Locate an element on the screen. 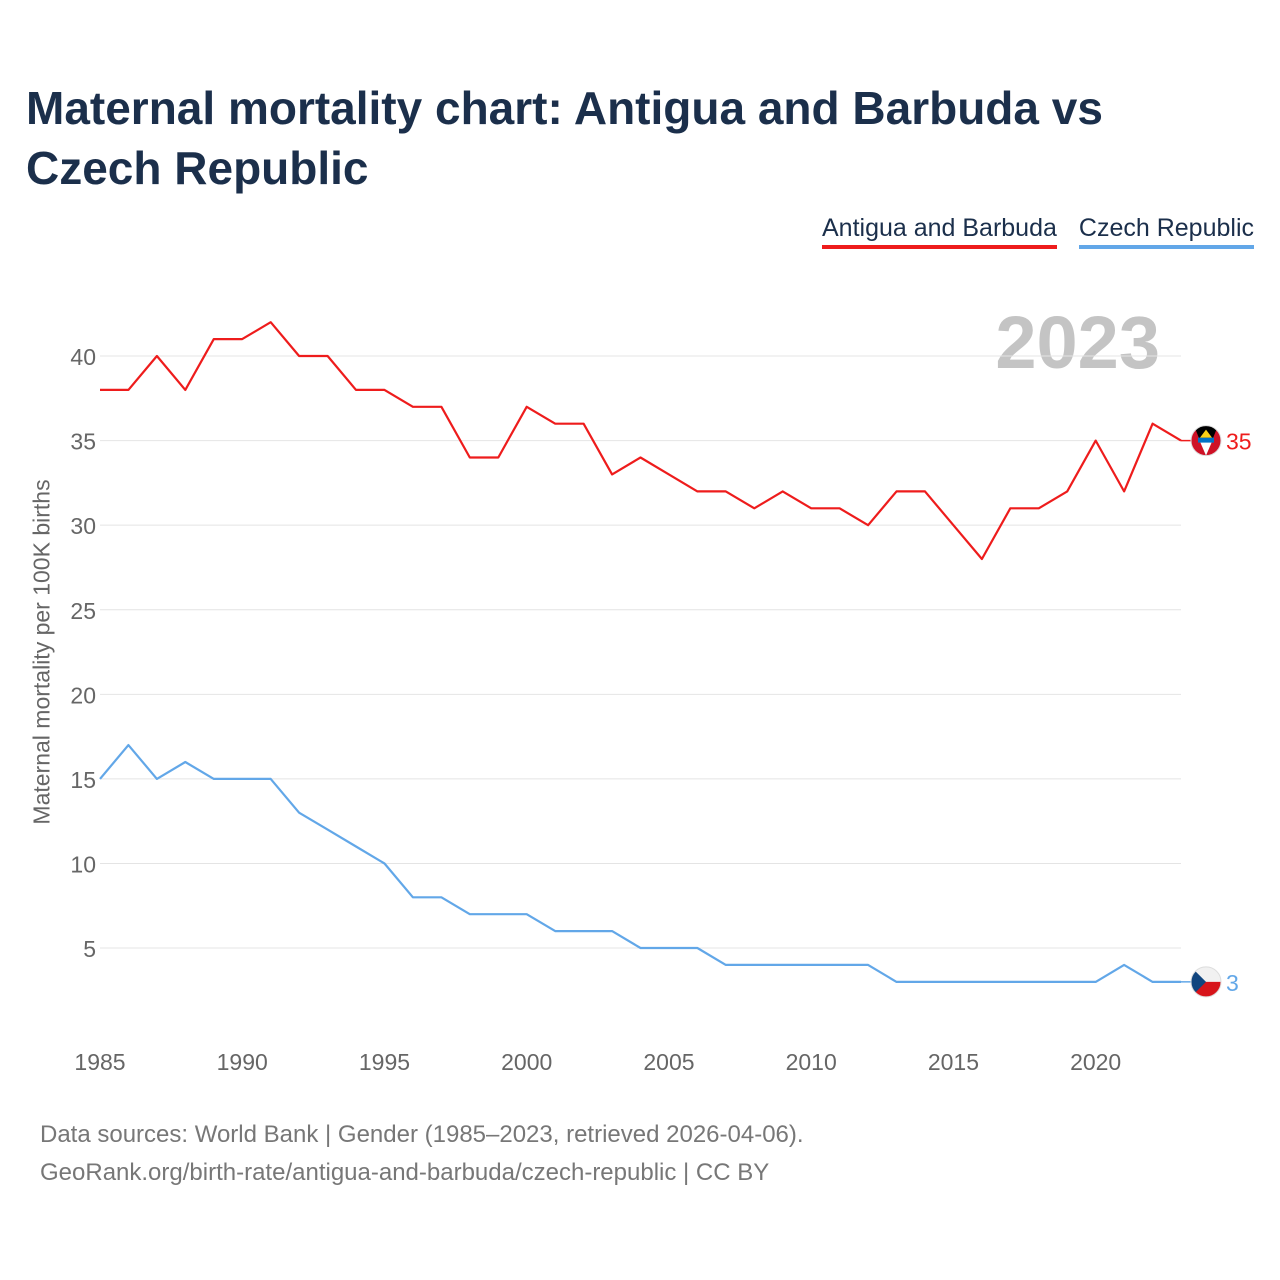 The height and width of the screenshot is (1280, 1280). y-tick-label-15: 15 is located at coordinates (83, 780).